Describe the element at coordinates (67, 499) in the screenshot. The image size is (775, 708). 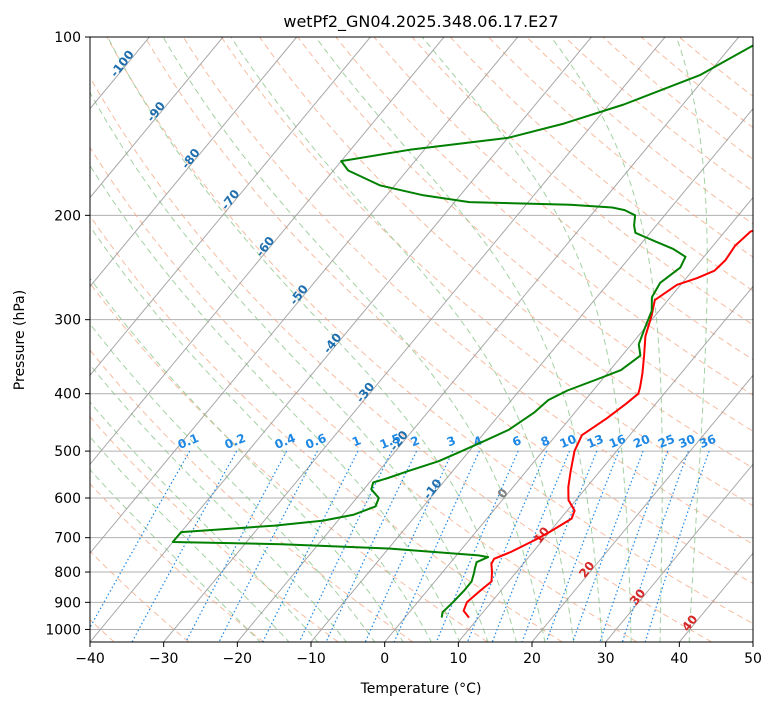
I see `y-tick-label: 600` at that location.